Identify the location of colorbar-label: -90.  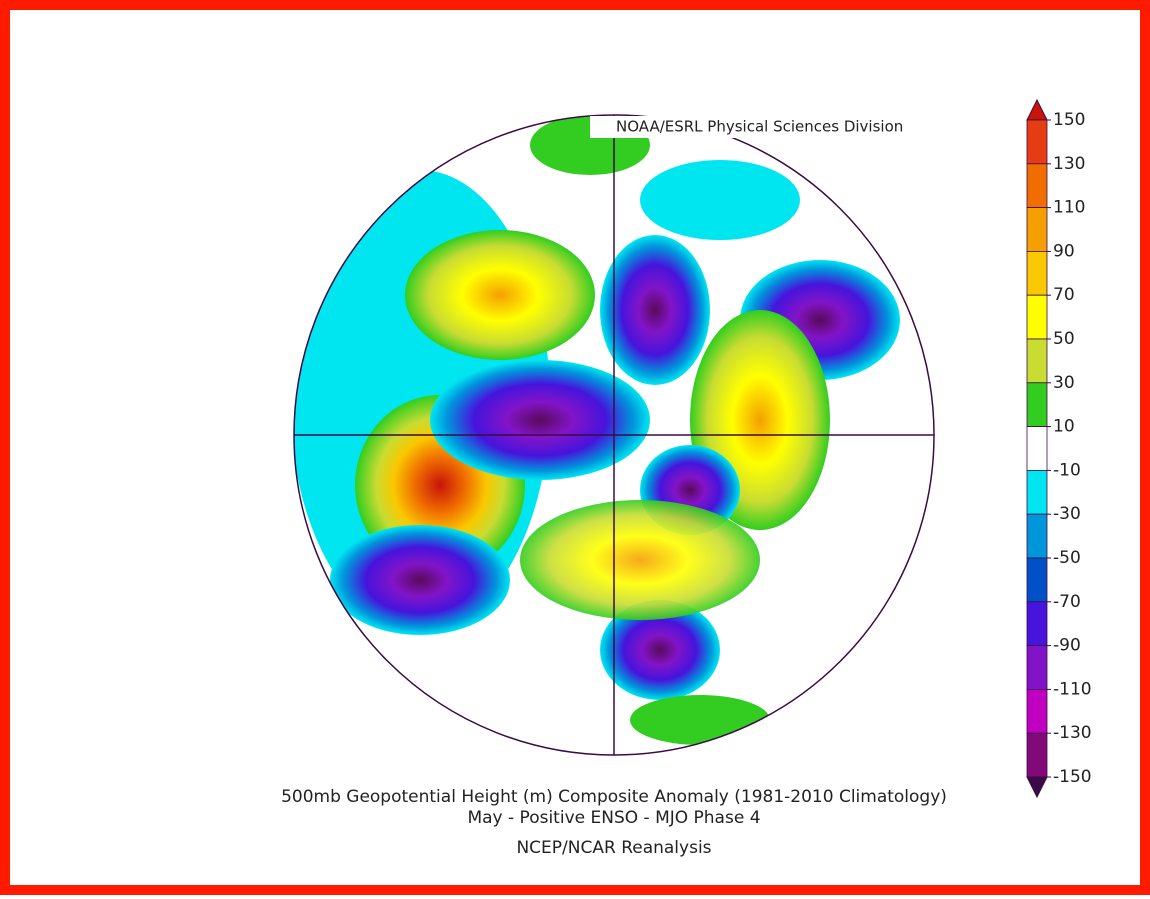
(1067, 646).